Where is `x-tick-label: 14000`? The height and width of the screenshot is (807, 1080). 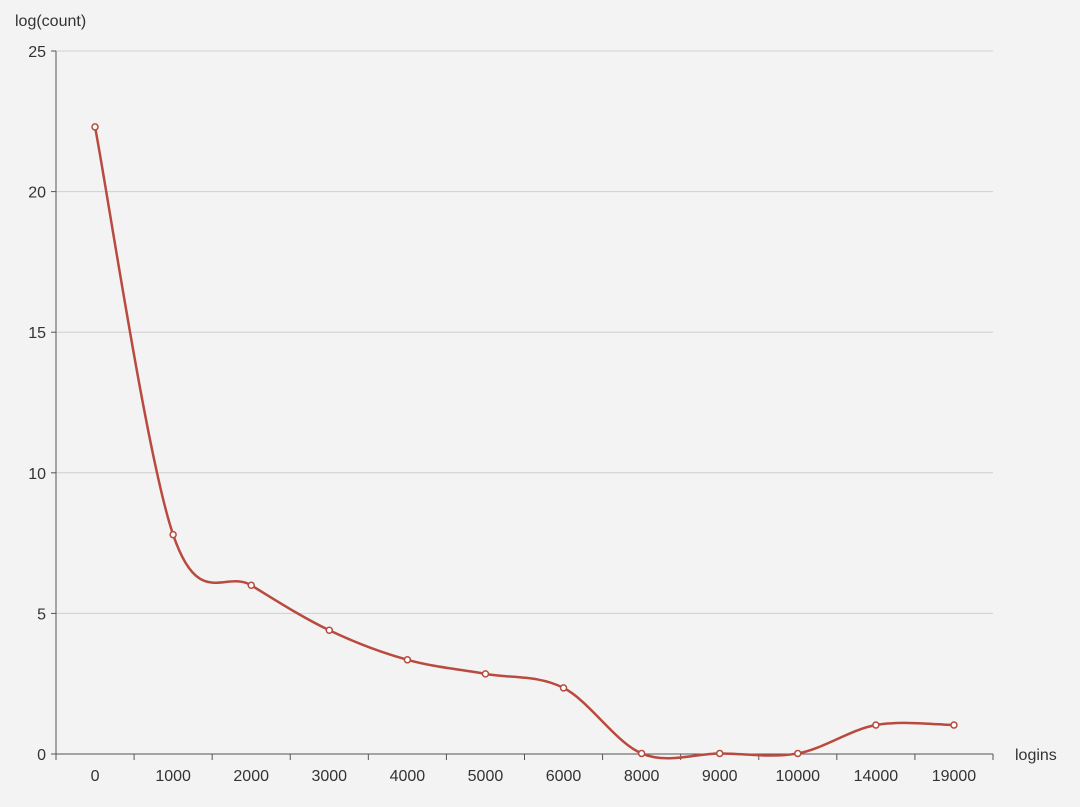
x-tick-label: 14000 is located at coordinates (876, 776).